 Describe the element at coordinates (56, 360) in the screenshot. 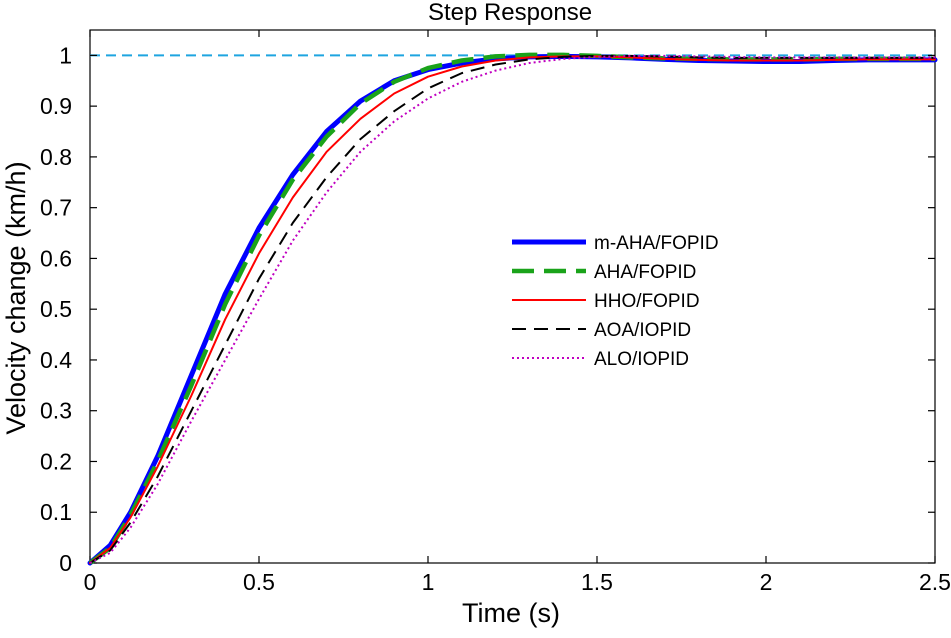

I see `y-tick-label: 0.4` at that location.